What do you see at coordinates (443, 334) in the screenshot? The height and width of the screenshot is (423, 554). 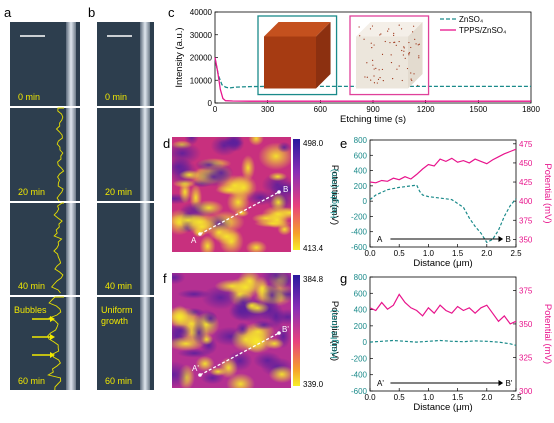 I see `chart-g-frame` at bounding box center [443, 334].